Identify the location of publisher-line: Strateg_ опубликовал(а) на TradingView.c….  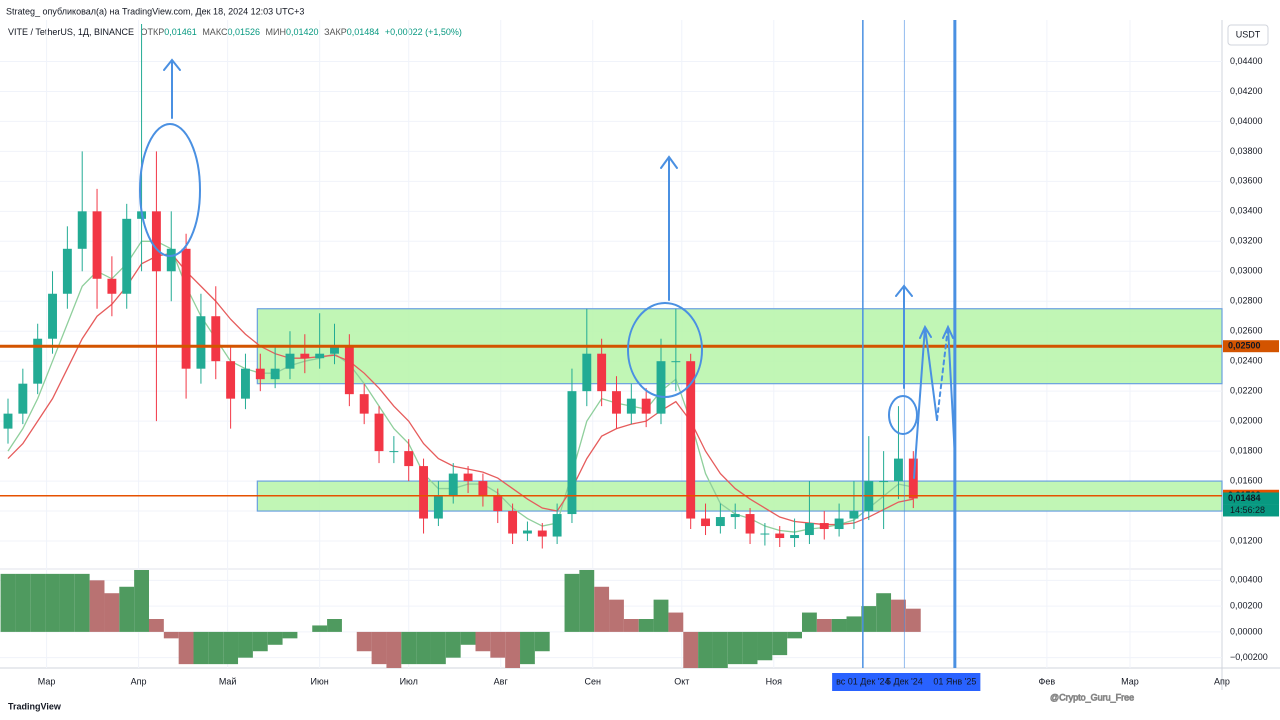
(155, 11).